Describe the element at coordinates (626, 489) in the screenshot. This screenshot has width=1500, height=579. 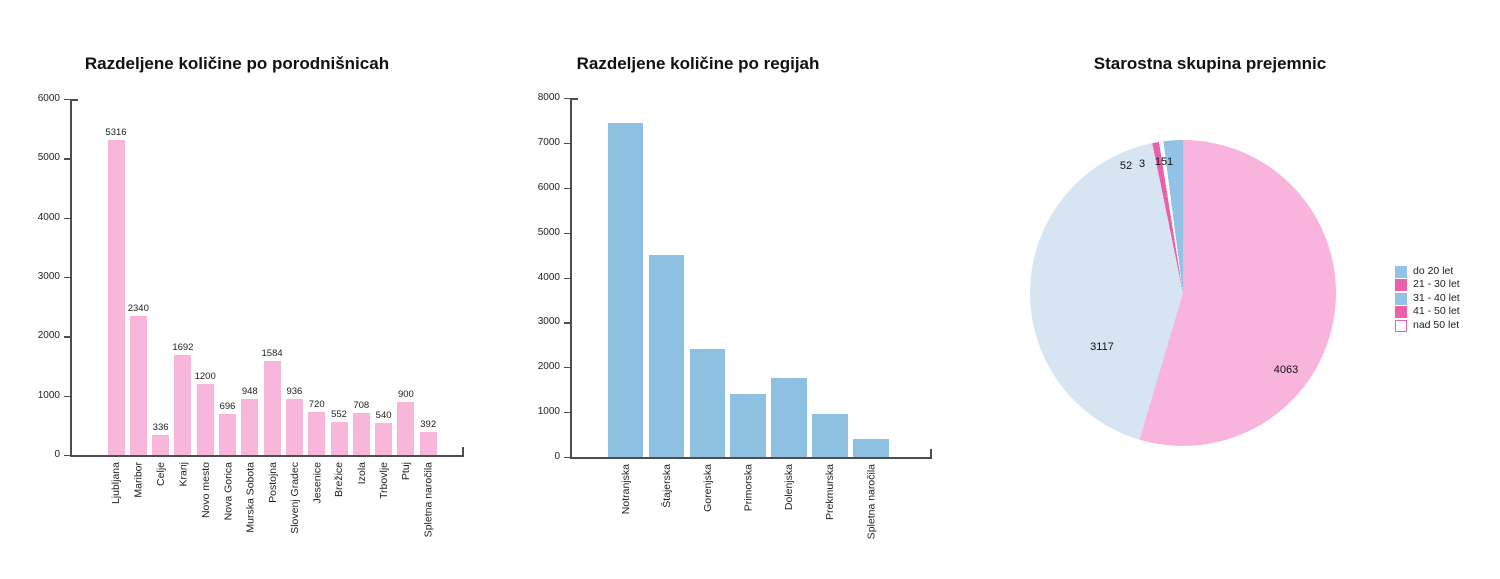
I see `x-axis-label-text: Notranjska` at that location.